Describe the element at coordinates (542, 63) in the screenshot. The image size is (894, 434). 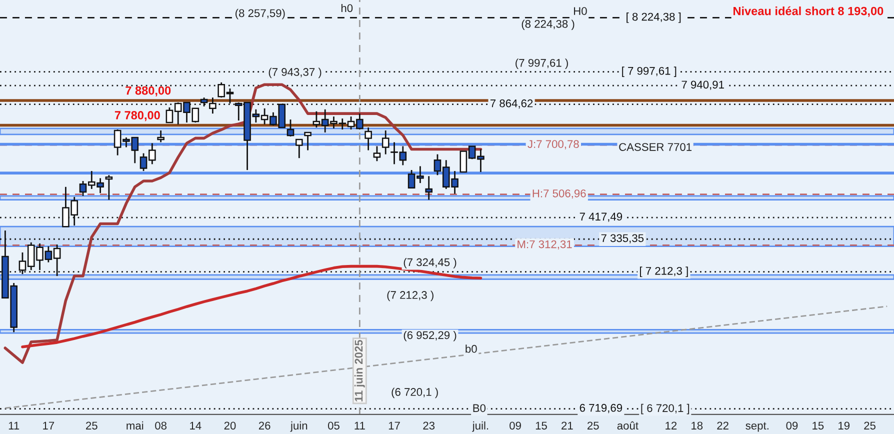
I see `annotation: (7 997,61 )` at that location.